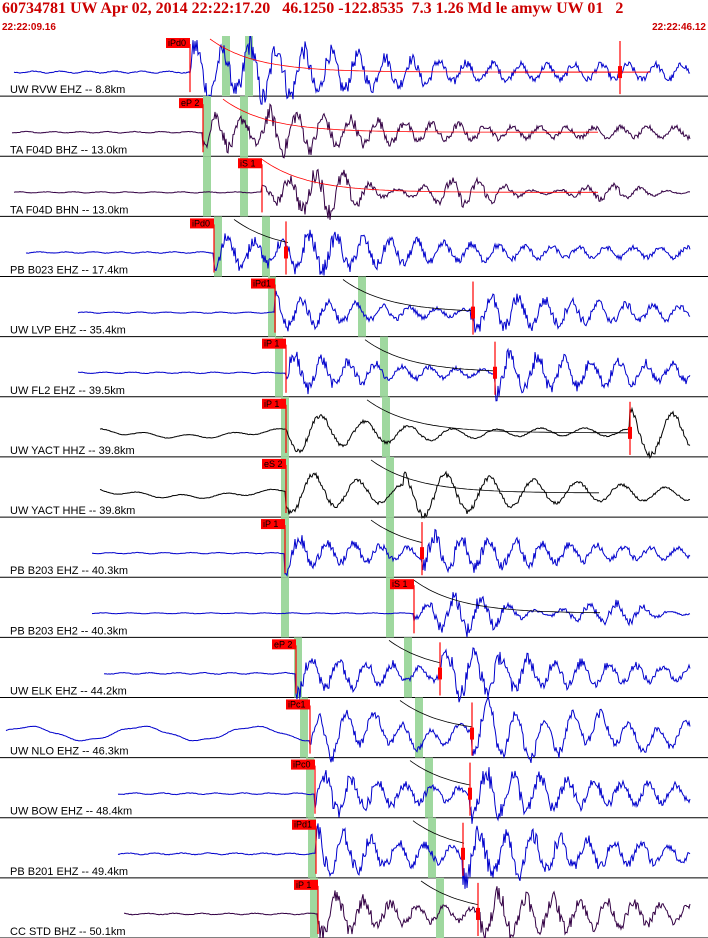  I want to click on station-label: UW LVP EHZ -- 35.4km, so click(68, 331).